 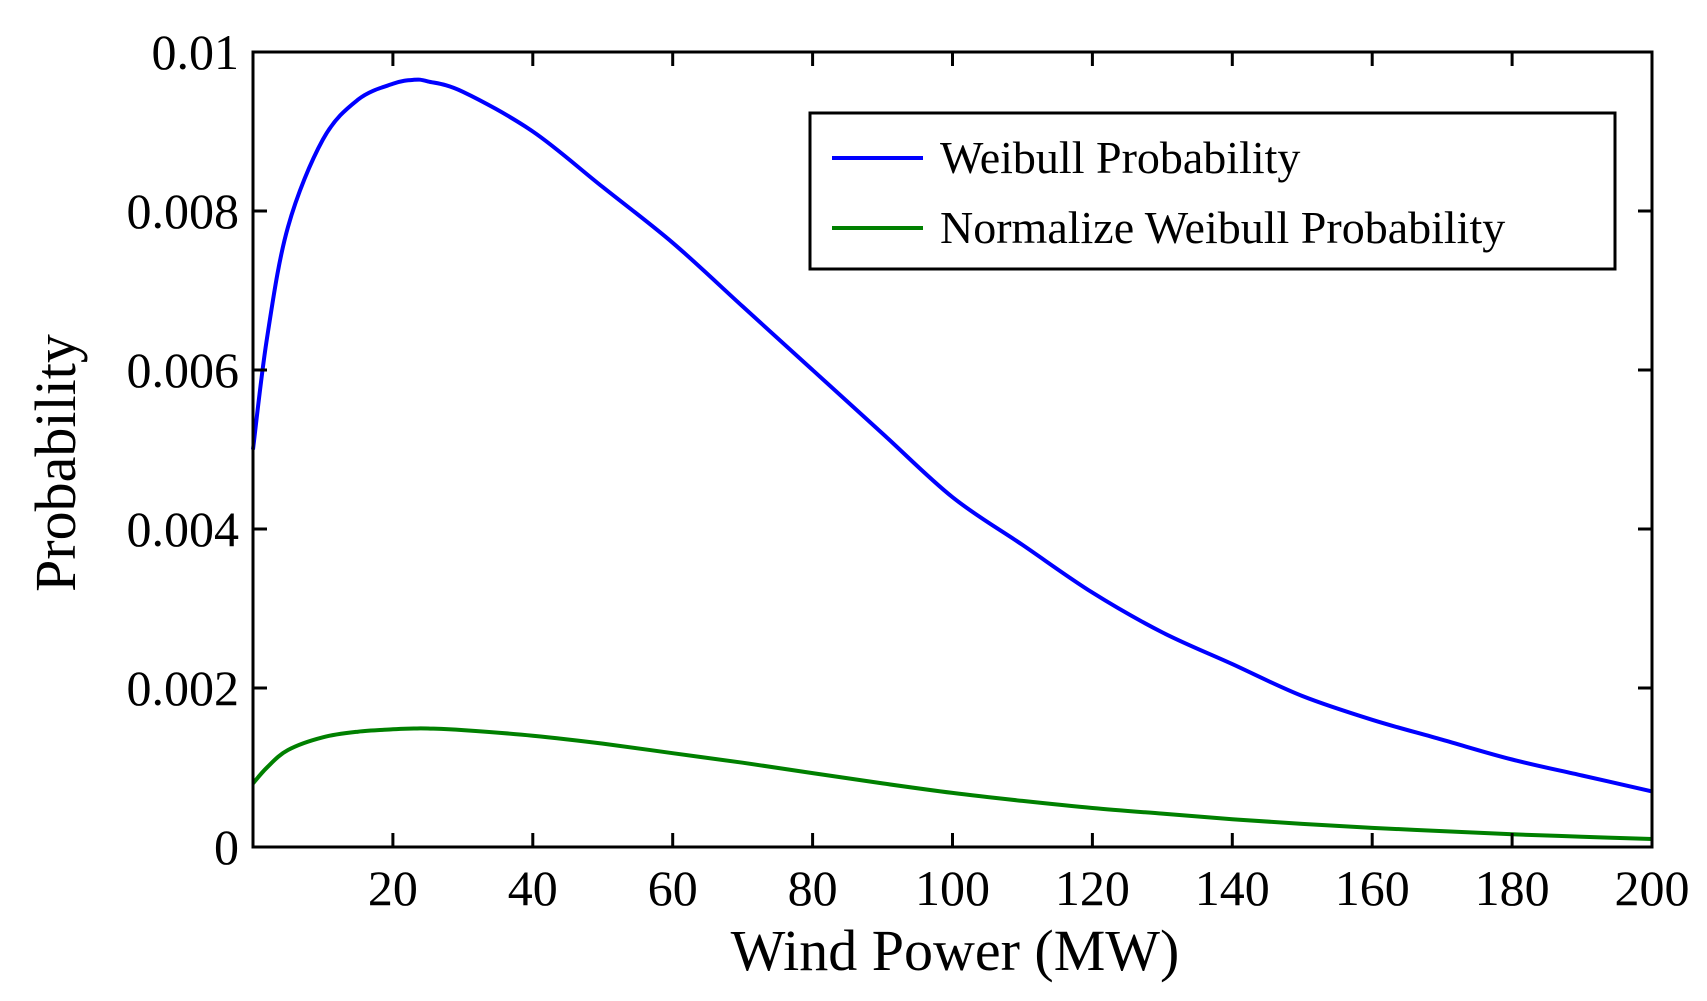 I want to click on x-tick-label: 60, so click(x=673, y=888).